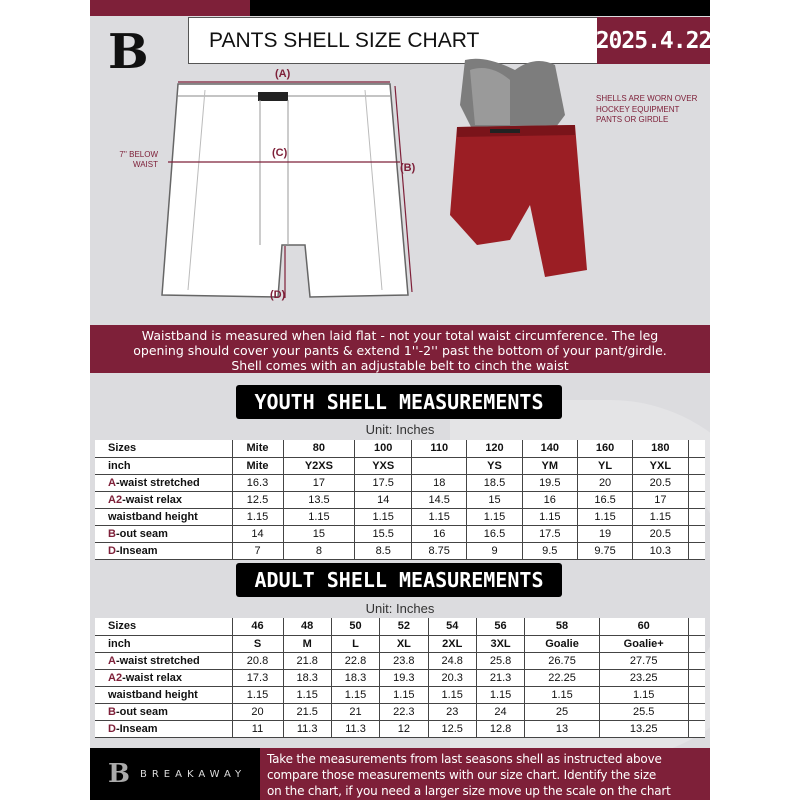 The image size is (800, 800). Describe the element at coordinates (138, 159) in the screenshot. I see `below-waist-note: 7'' BELOW WAIST` at that location.